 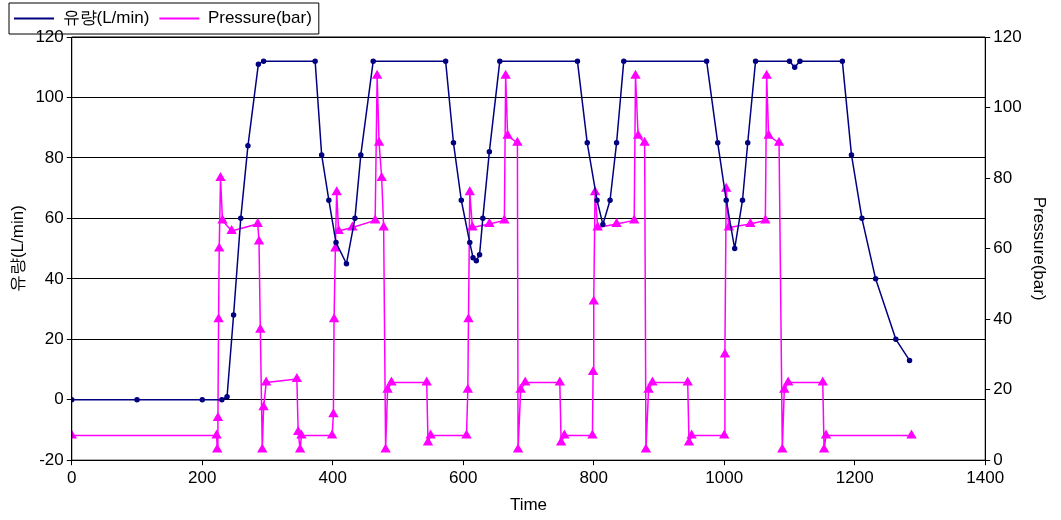 What do you see at coordinates (59, 399) in the screenshot?
I see `y-tick-label: 0` at bounding box center [59, 399].